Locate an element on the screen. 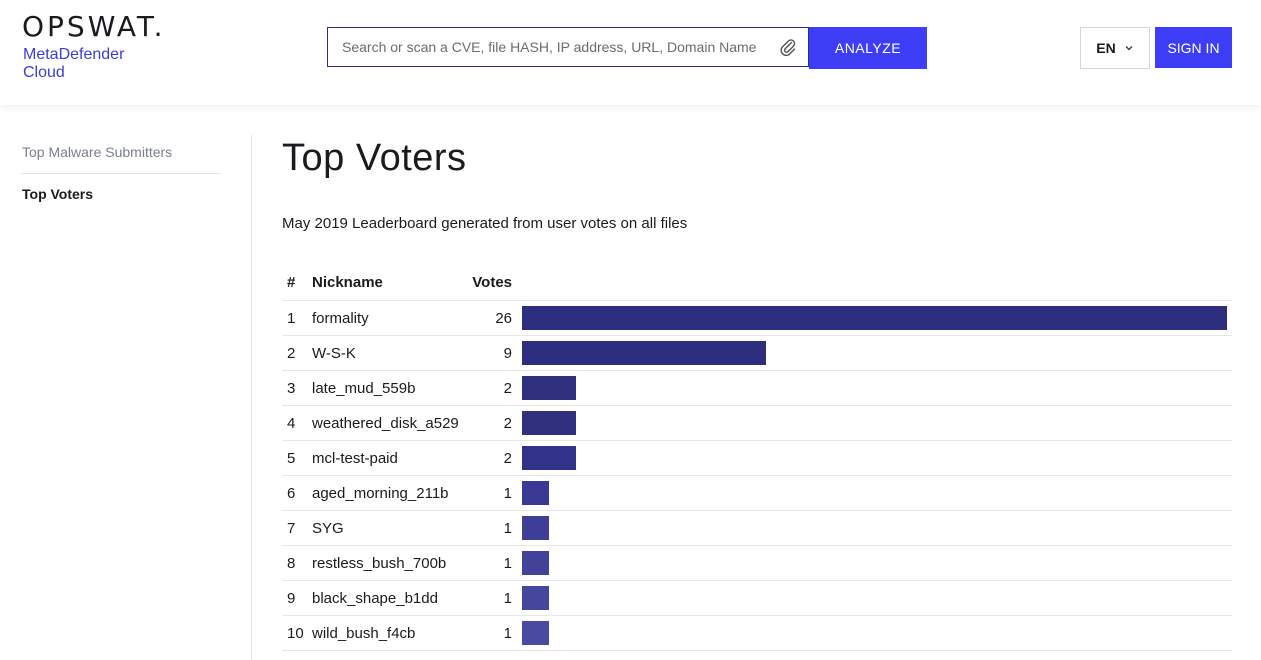 The height and width of the screenshot is (660, 1261). row-rank: 9 is located at coordinates (291, 598).